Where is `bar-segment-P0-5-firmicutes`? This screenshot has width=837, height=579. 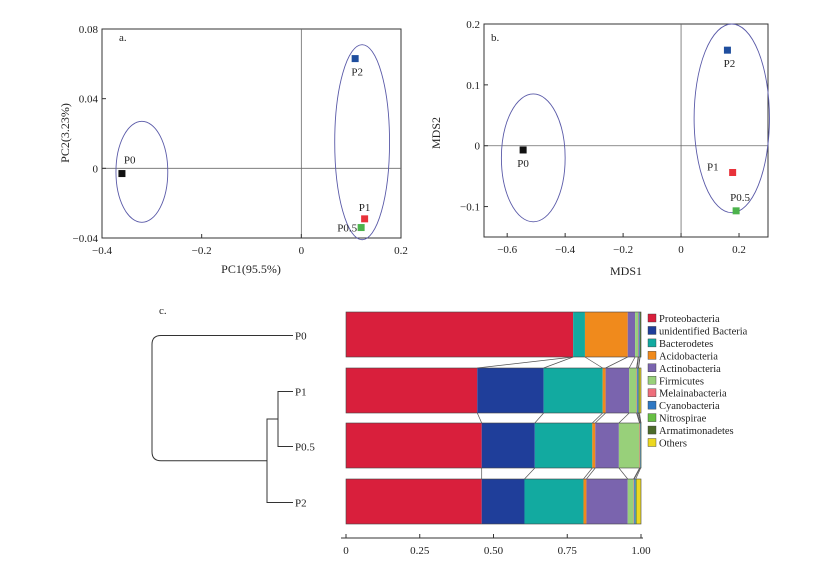 bar-segment-P0-5-firmicutes is located at coordinates (629, 445).